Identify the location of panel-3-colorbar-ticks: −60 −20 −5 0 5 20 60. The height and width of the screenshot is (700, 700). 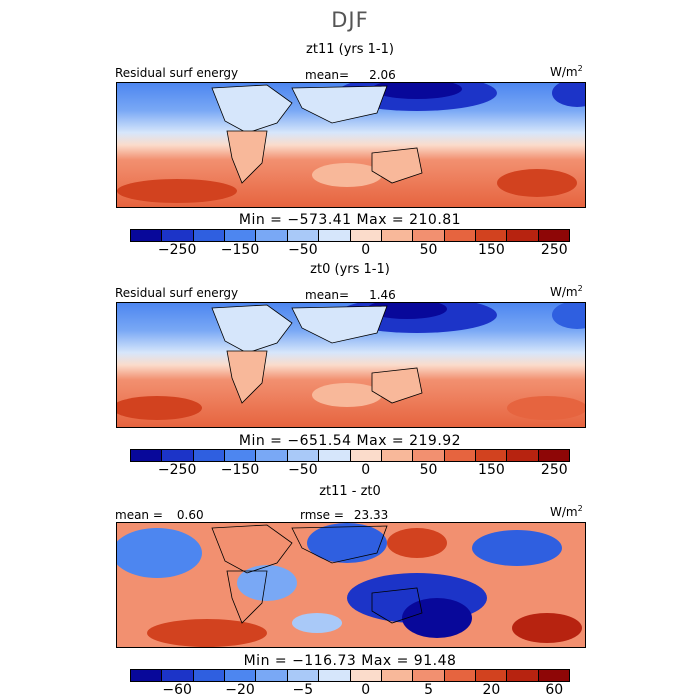
(350, 691).